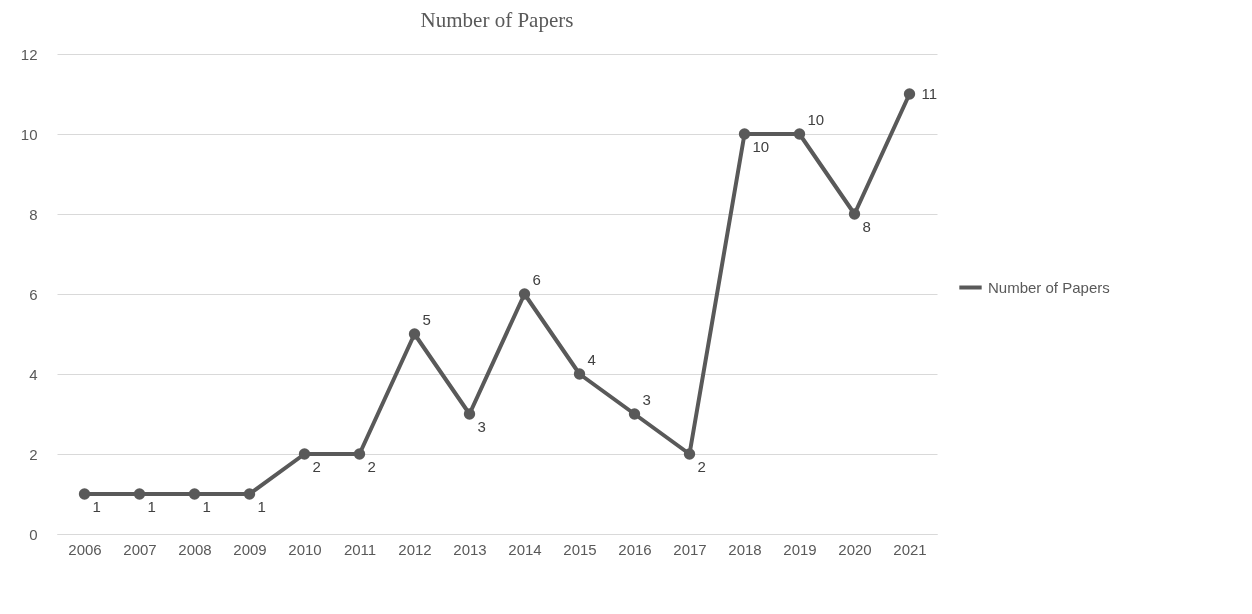 This screenshot has height=614, width=1252. Describe the element at coordinates (415, 549) in the screenshot. I see `x-tick-label: 2012` at that location.